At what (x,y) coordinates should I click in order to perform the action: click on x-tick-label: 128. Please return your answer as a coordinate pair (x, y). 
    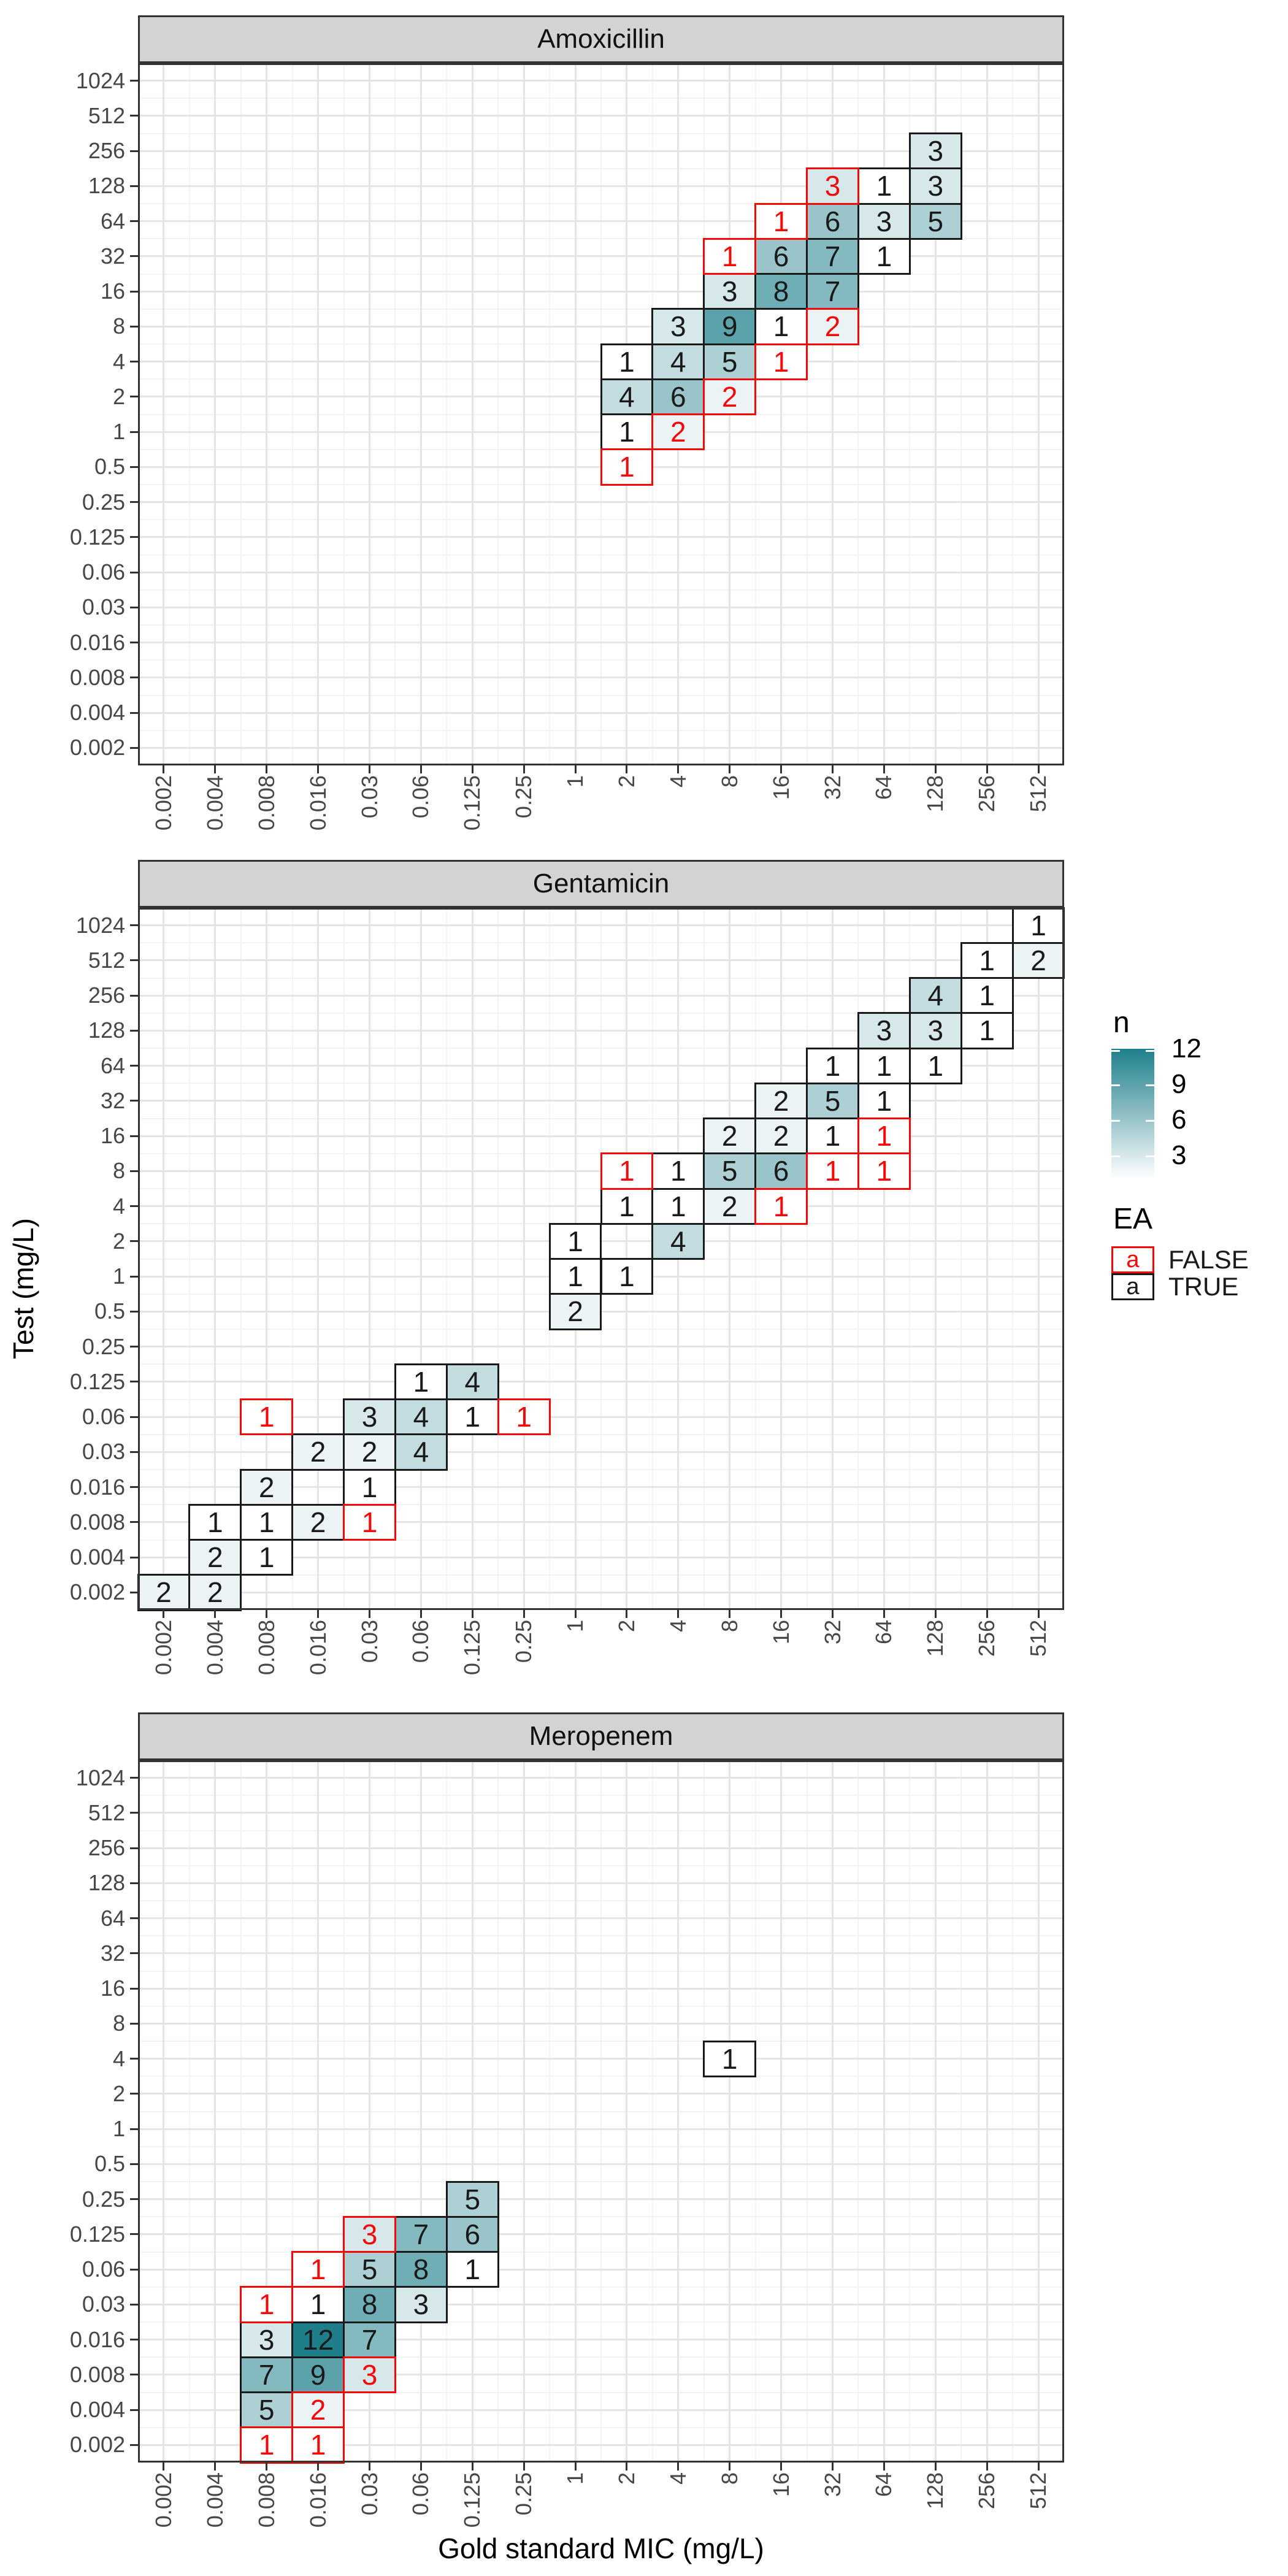
    Looking at the image, I should click on (935, 2491).